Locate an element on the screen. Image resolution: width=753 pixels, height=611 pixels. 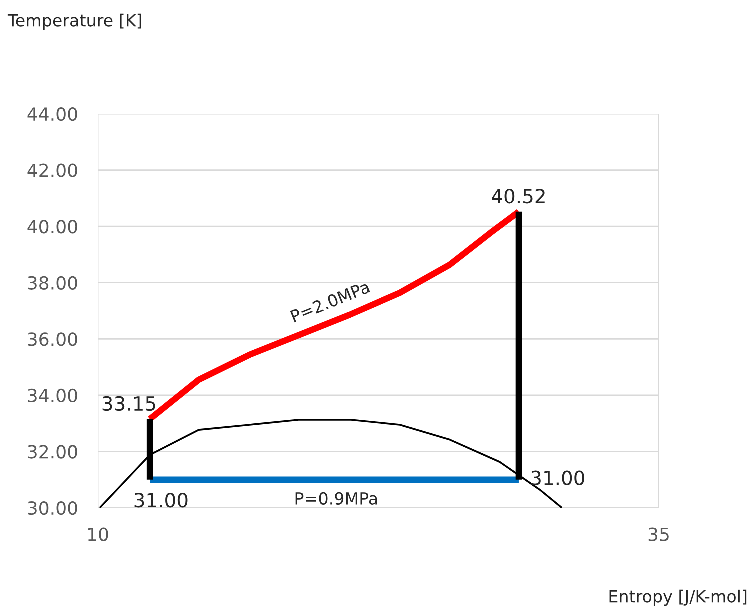
y-tick-label: 38.00 is located at coordinates (53, 283).